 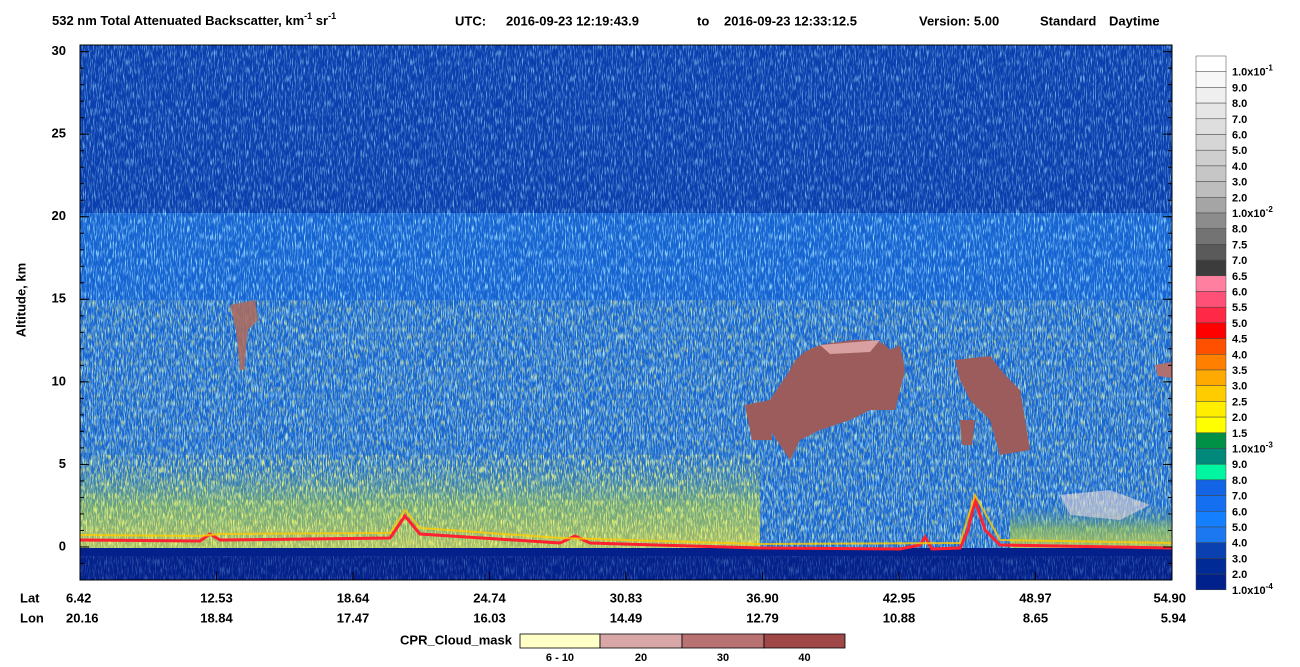 I want to click on title-start: 2016-09-23 12:19:43.9, so click(x=572, y=20).